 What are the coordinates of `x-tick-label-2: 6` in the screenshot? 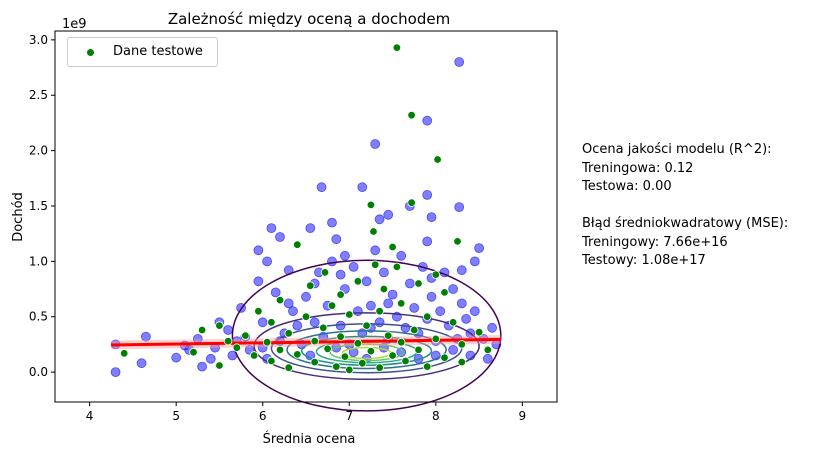 It's located at (263, 416).